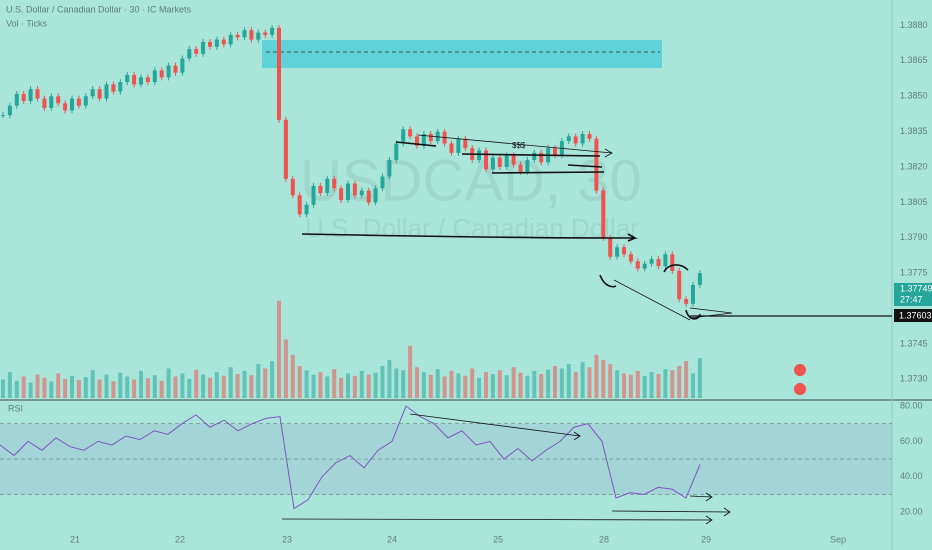  I want to click on last-price: 1.37749, so click(916, 288).